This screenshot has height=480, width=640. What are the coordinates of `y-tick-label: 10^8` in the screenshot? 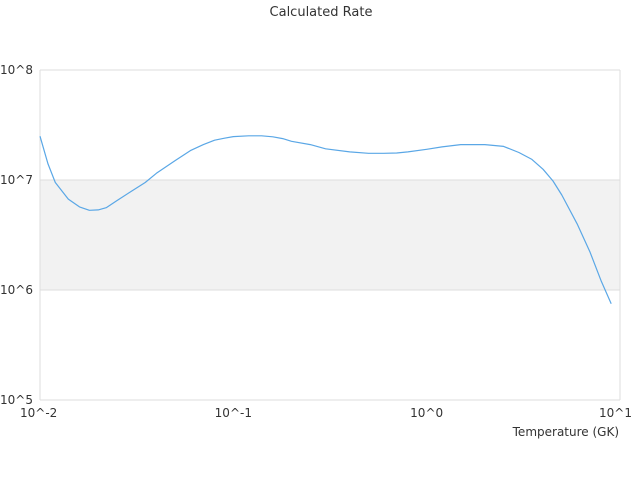 It's located at (16, 70).